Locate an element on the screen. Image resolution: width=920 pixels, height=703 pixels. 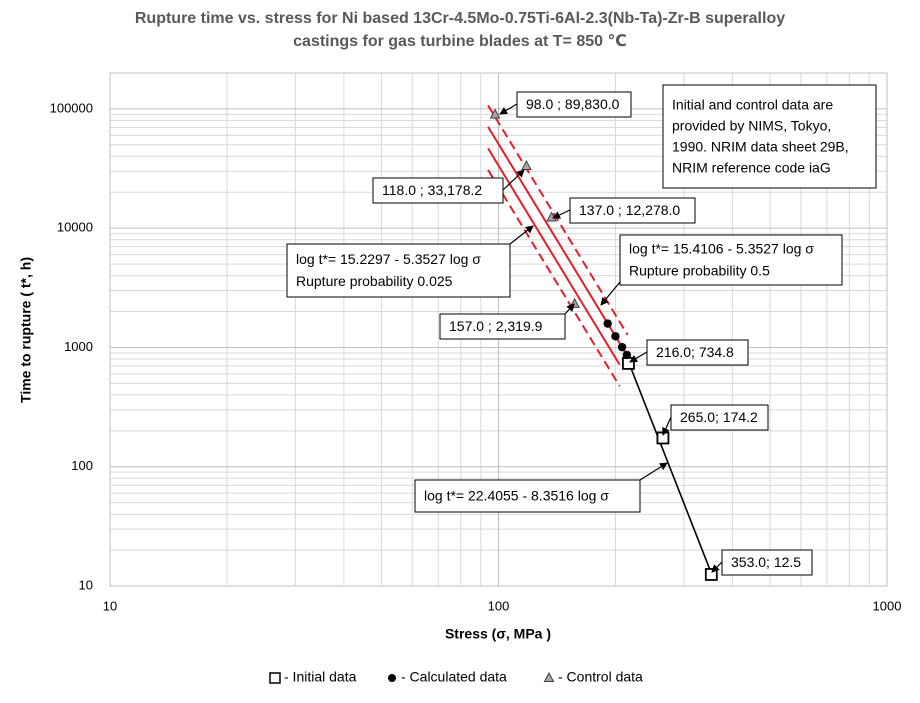
annotation-text: 118.0 ; 33,178.2 is located at coordinates (432, 190).